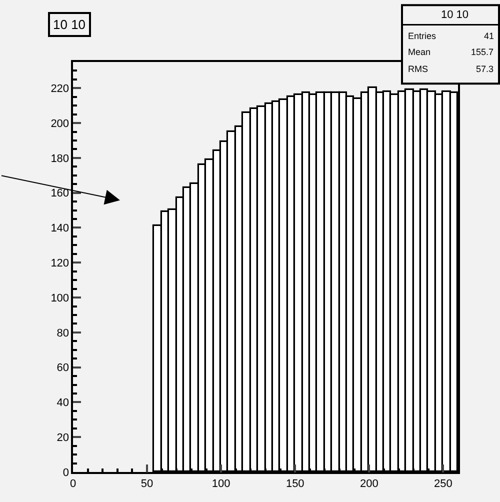  What do you see at coordinates (443, 484) in the screenshot?
I see `x-tick-label: 250` at bounding box center [443, 484].